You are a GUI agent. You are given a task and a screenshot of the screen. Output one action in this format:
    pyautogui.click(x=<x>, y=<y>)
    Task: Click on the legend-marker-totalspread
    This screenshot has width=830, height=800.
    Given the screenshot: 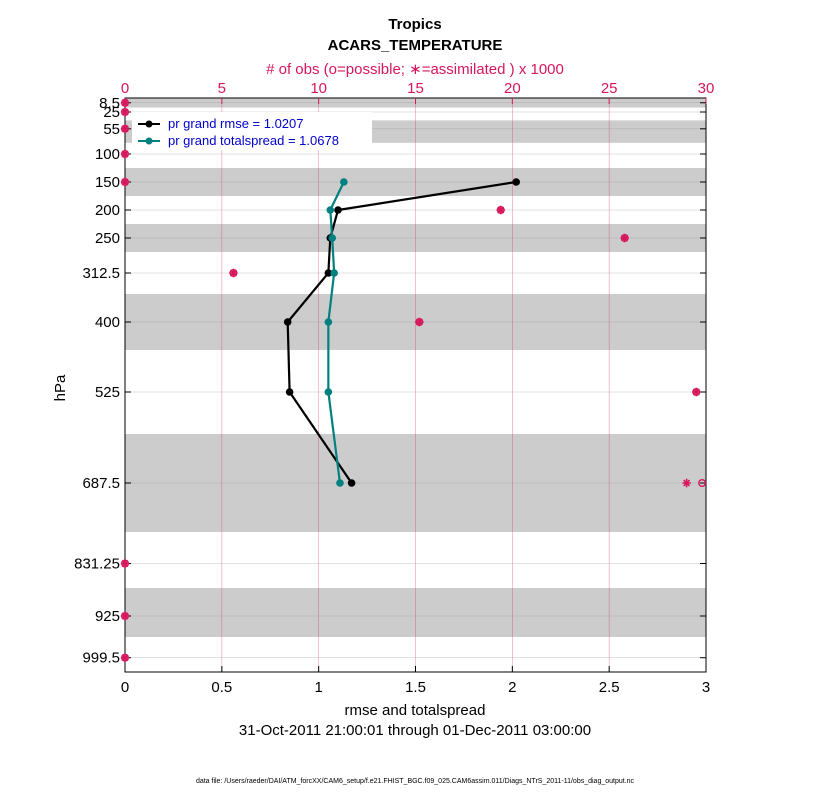 What is the action you would take?
    pyautogui.click(x=149, y=141)
    